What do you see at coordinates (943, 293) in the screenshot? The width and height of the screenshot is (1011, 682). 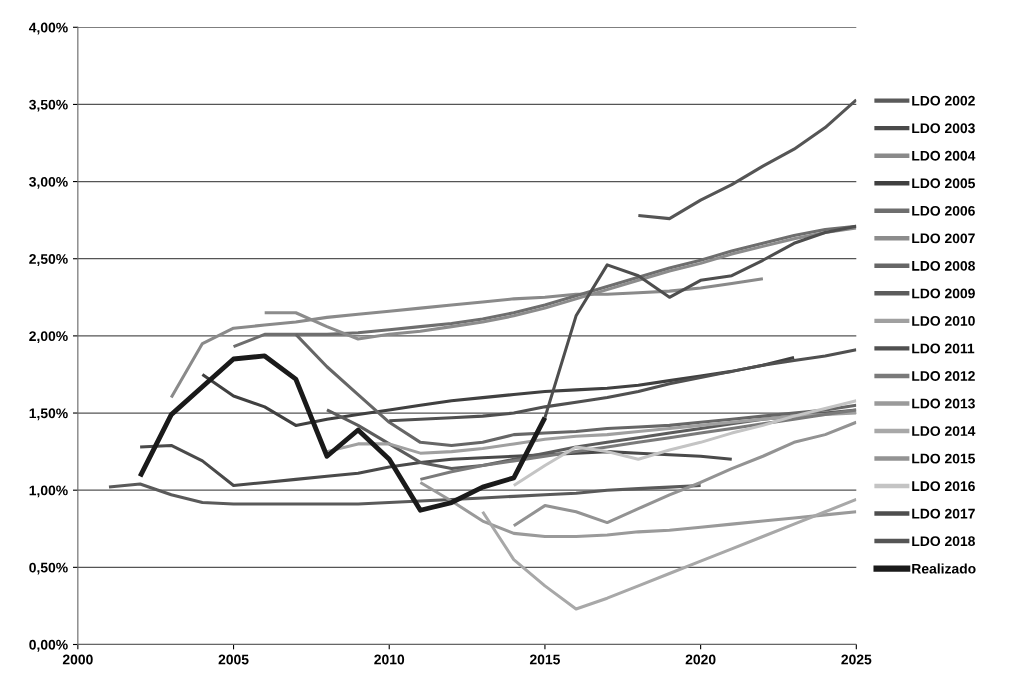 I see `legend-label: LDO 2009` at bounding box center [943, 293].